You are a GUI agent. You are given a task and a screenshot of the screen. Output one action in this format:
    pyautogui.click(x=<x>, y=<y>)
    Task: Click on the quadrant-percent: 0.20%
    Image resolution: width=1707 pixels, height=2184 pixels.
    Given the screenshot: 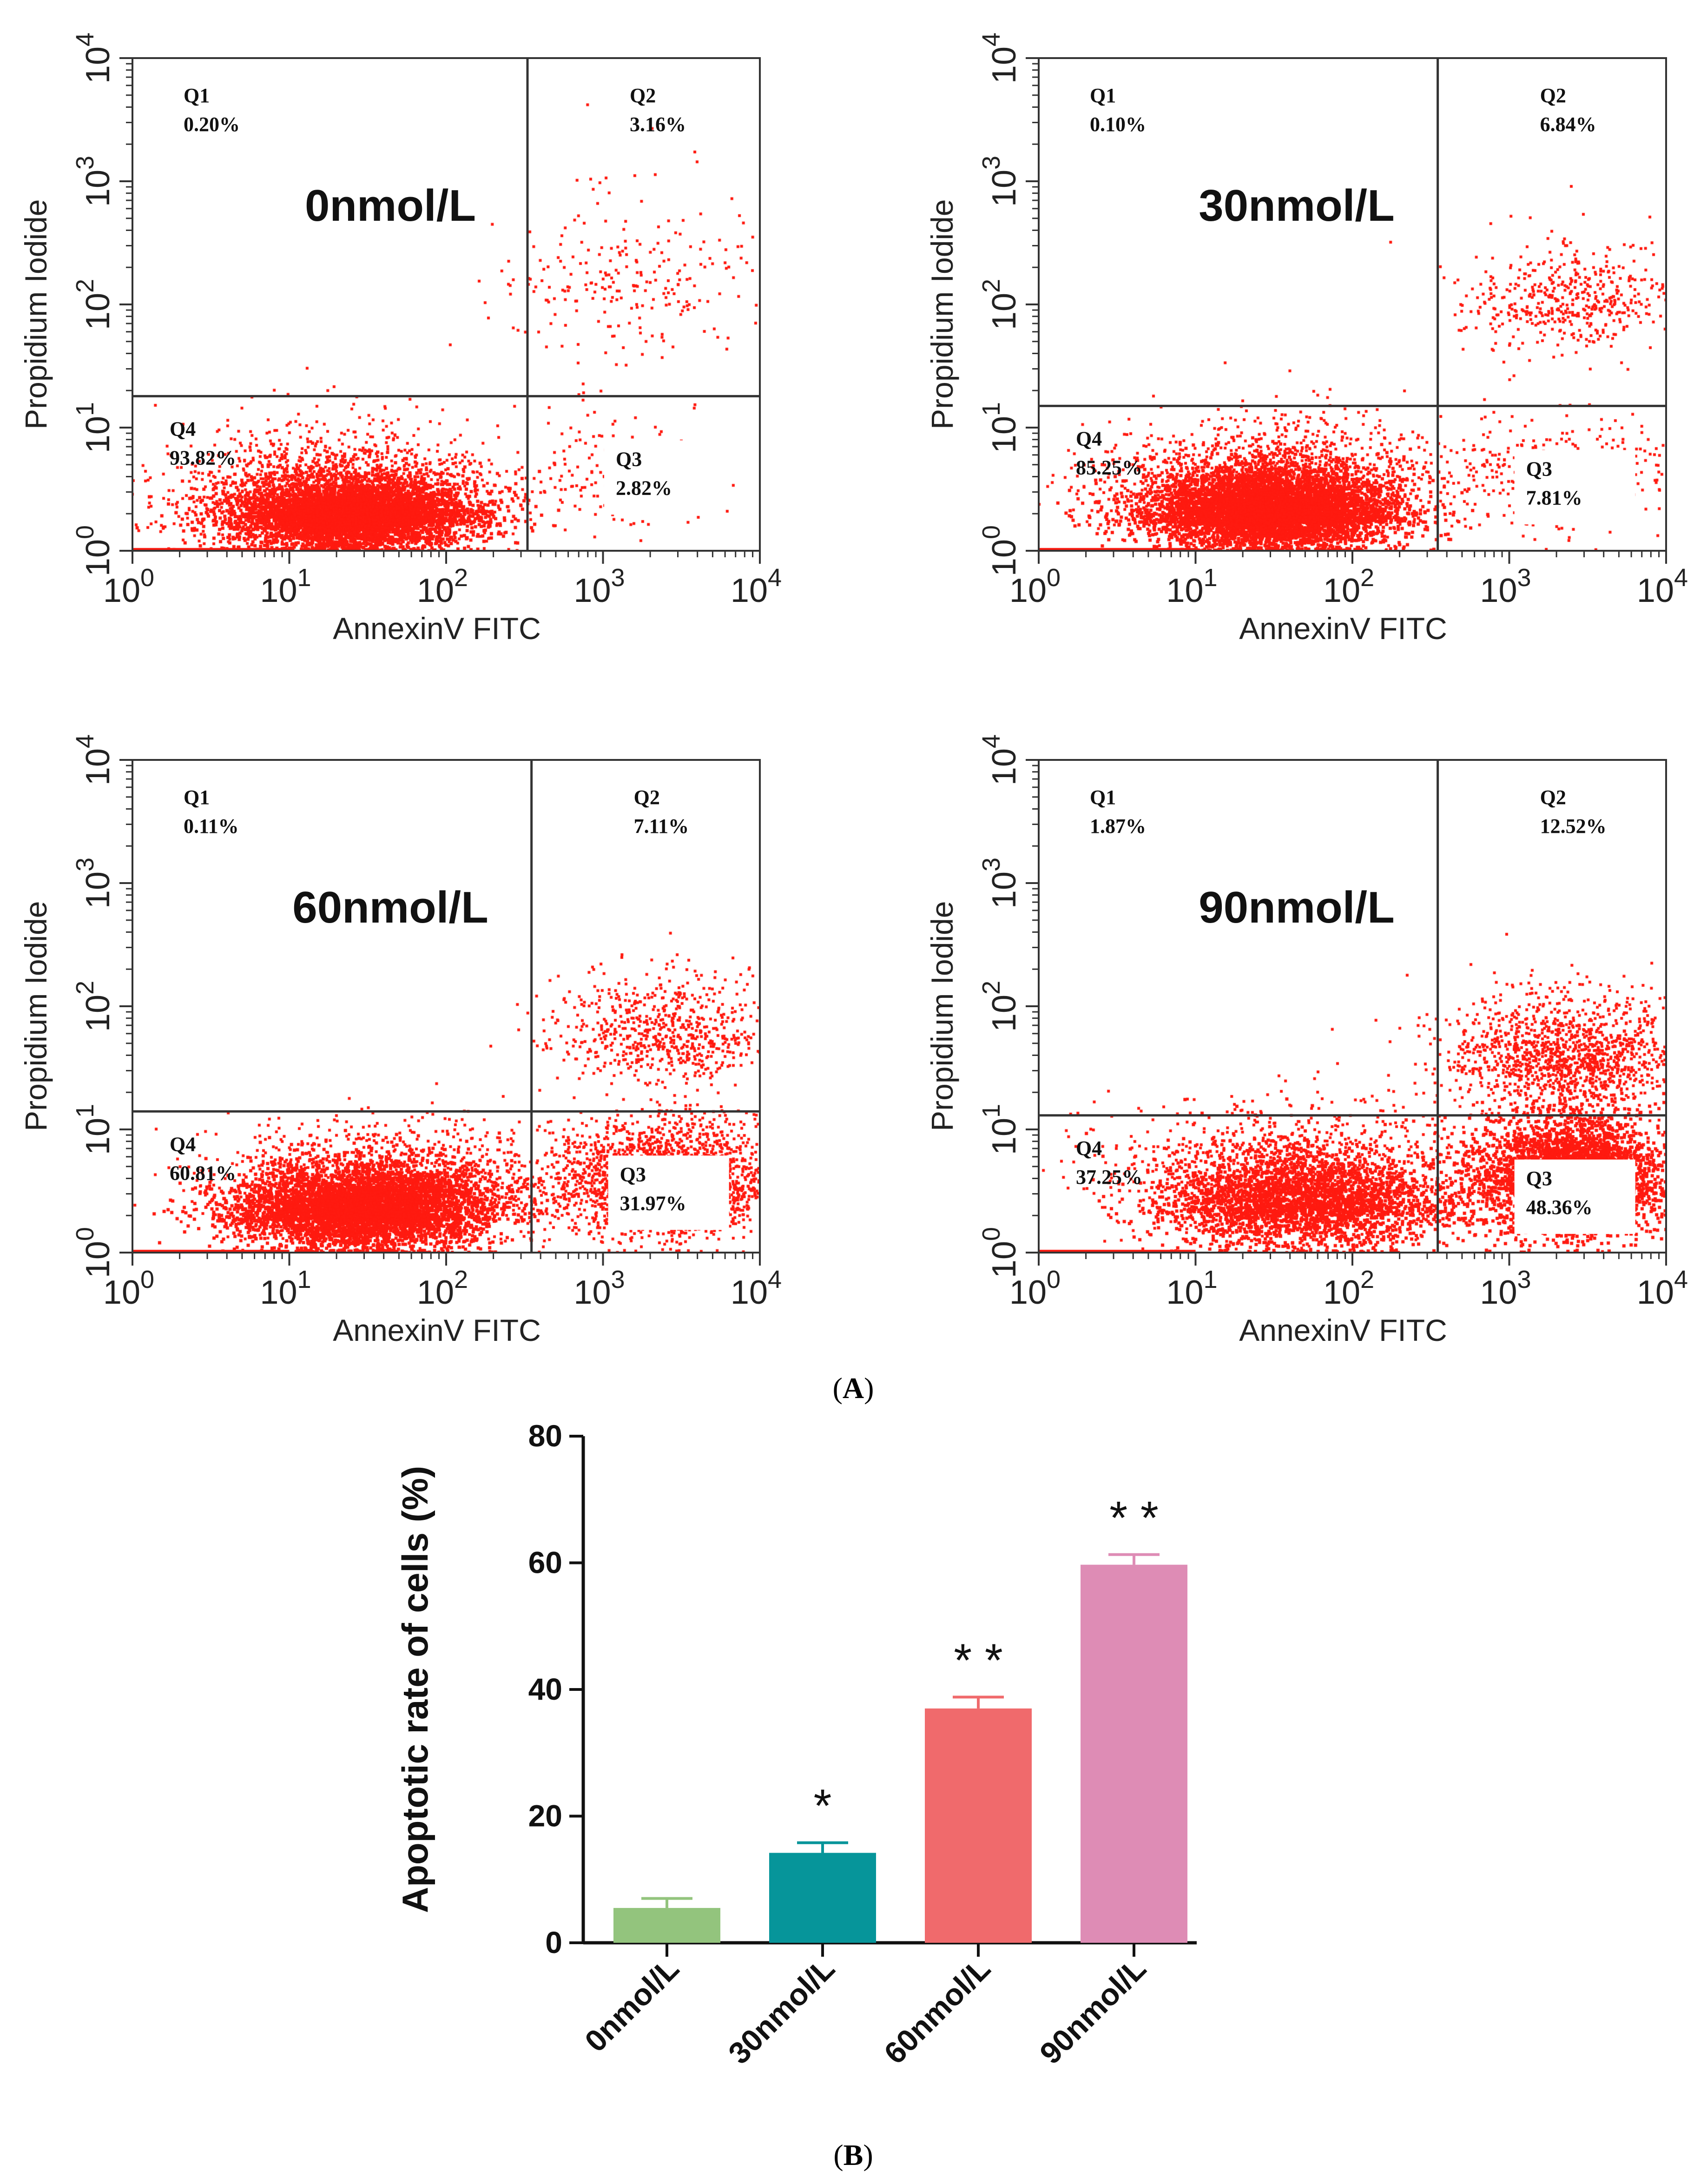 What is the action you would take?
    pyautogui.click(x=212, y=124)
    